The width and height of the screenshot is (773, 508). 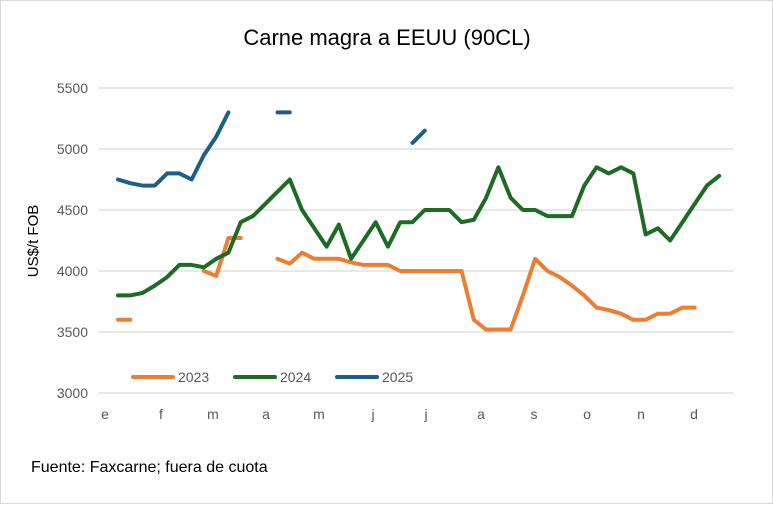 What do you see at coordinates (587, 414) in the screenshot?
I see `x-tick-label: o` at bounding box center [587, 414].